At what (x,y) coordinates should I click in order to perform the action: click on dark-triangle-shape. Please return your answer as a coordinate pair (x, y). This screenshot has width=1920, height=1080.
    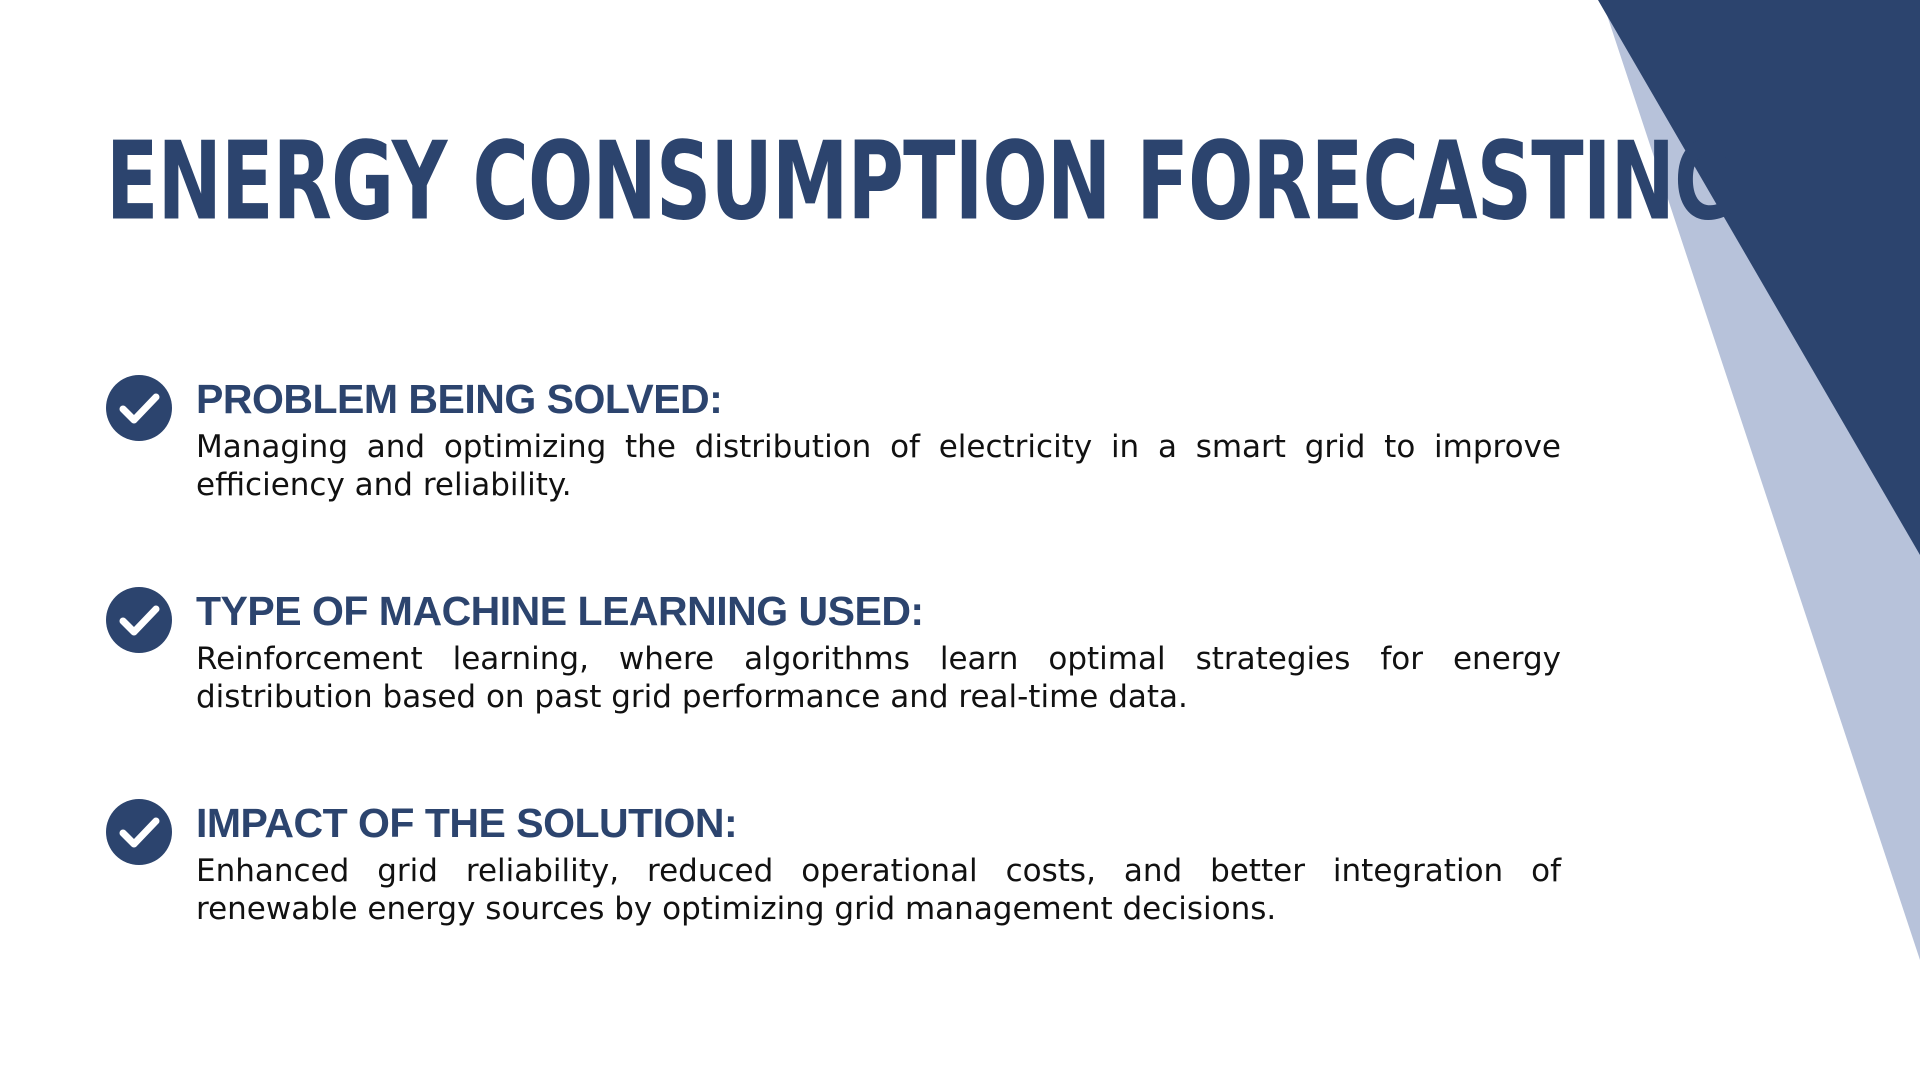
    Looking at the image, I should click on (1759, 277).